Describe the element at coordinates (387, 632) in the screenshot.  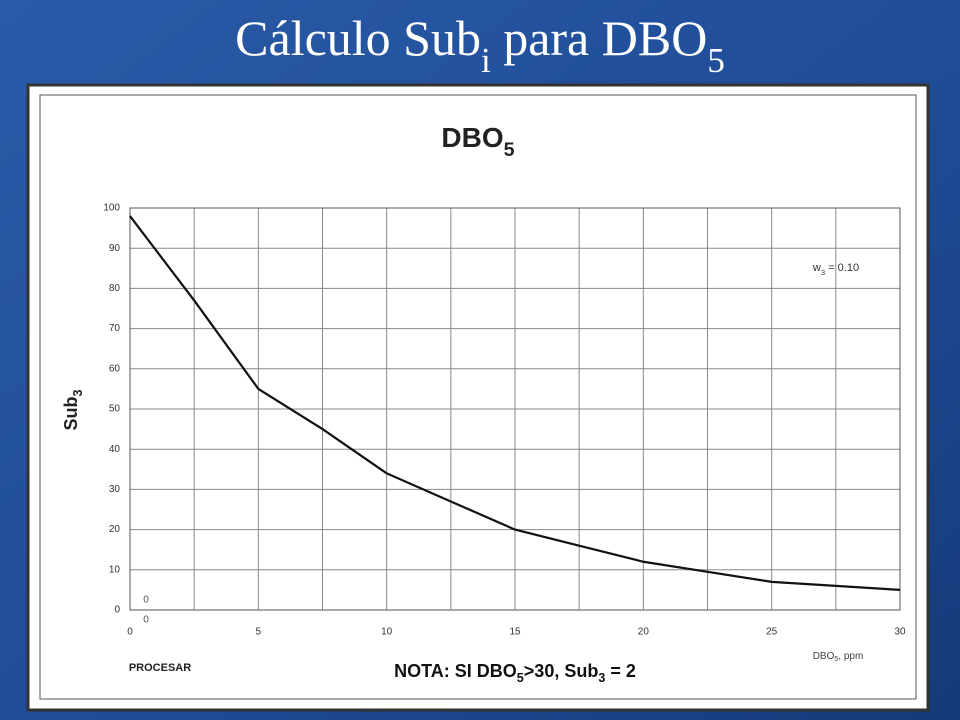
I see `x-tick-label: 10` at that location.